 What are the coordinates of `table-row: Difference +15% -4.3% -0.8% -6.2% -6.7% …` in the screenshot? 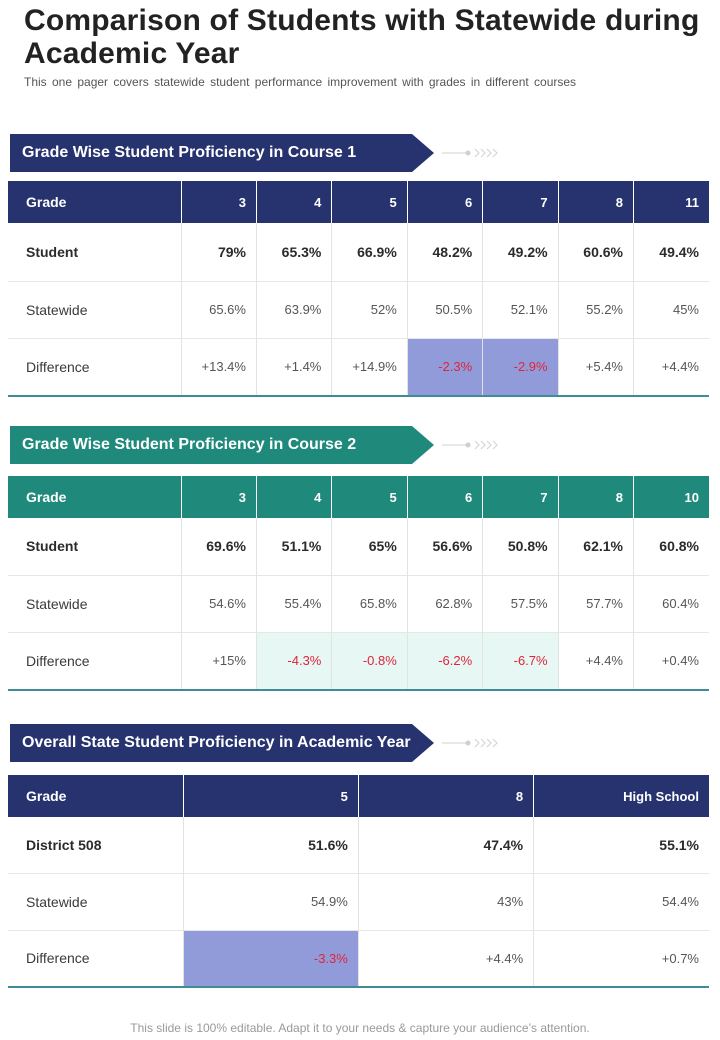 It's located at (358, 661).